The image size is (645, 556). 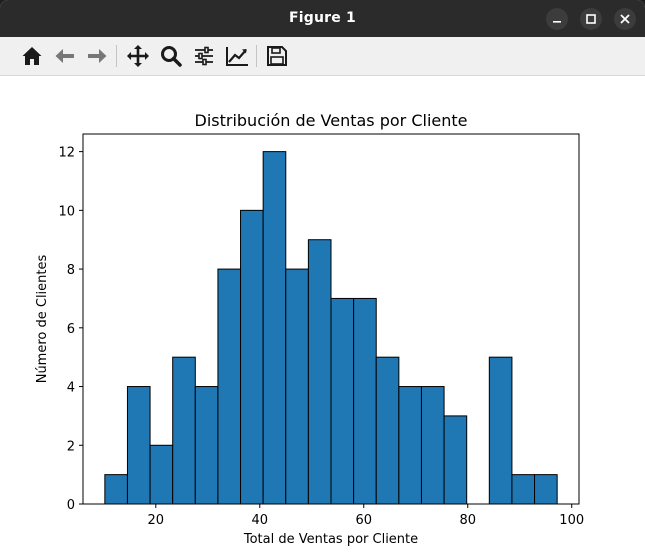 I want to click on pan-icon, so click(x=138, y=56).